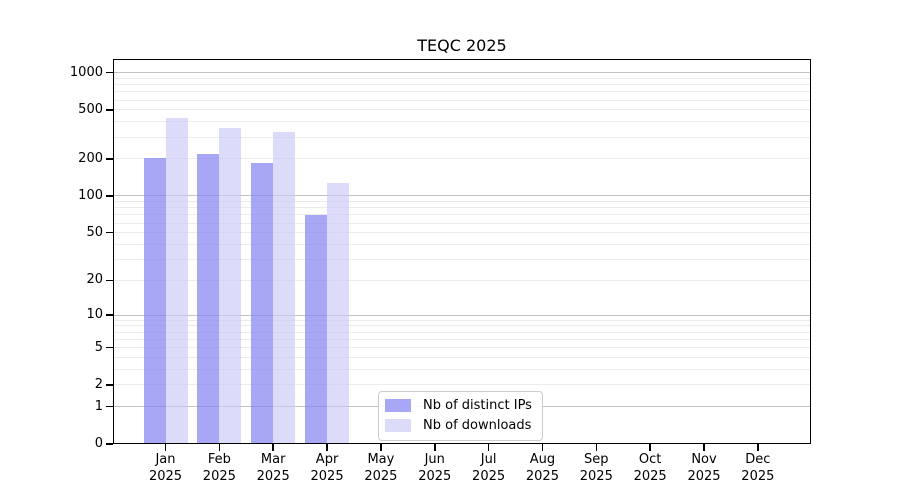  What do you see at coordinates (94, 232) in the screenshot?
I see `y-tick-label: 50` at bounding box center [94, 232].